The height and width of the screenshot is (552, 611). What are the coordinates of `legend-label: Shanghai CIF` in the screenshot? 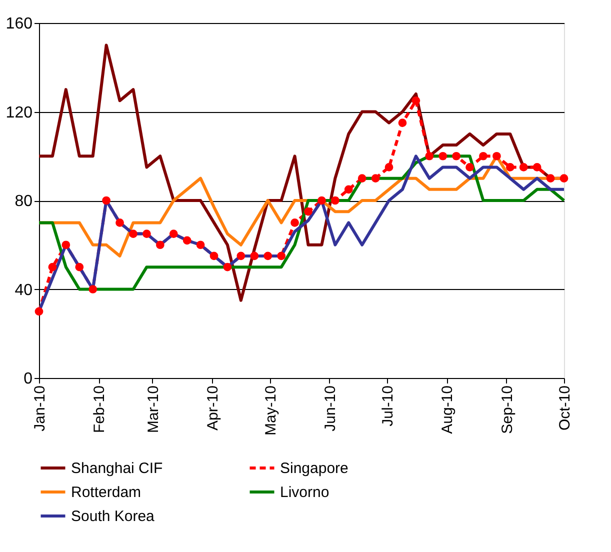 It's located at (117, 468).